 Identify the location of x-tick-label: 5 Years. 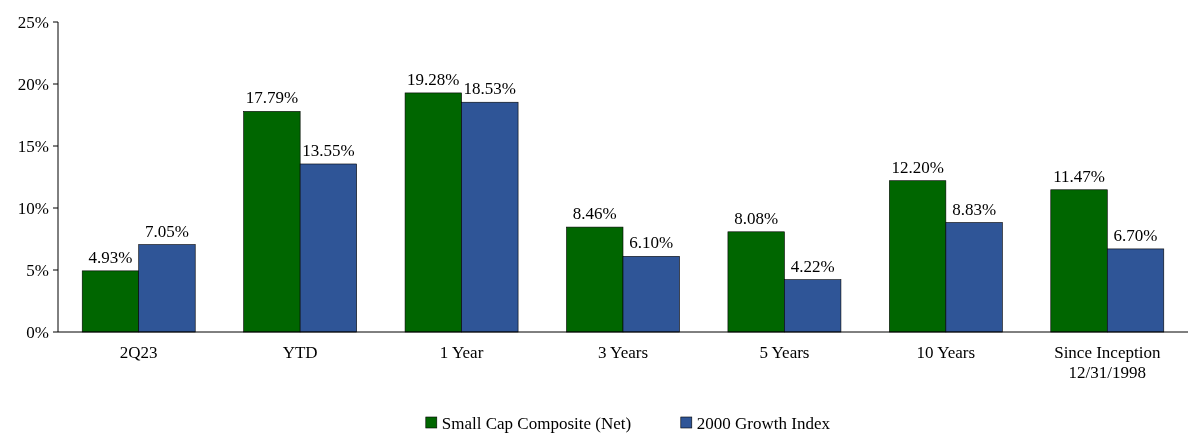
(784, 352).